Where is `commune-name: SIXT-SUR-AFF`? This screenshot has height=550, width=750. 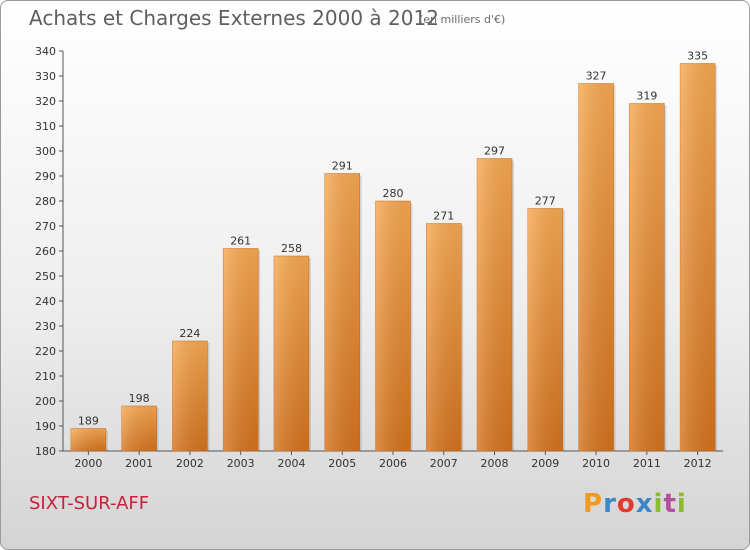 commune-name: SIXT-SUR-AFF is located at coordinates (89, 503).